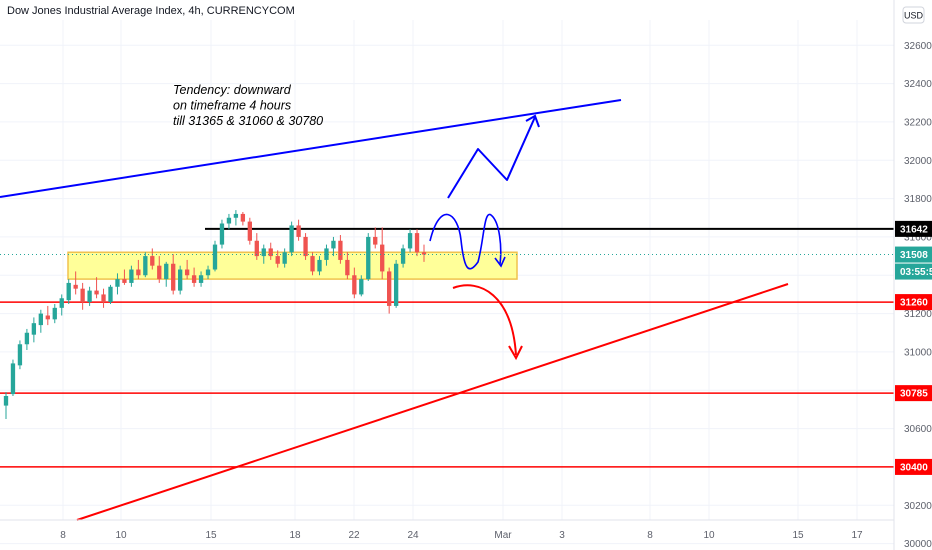 The image size is (932, 550). I want to click on consolidation-zone, so click(292, 265).